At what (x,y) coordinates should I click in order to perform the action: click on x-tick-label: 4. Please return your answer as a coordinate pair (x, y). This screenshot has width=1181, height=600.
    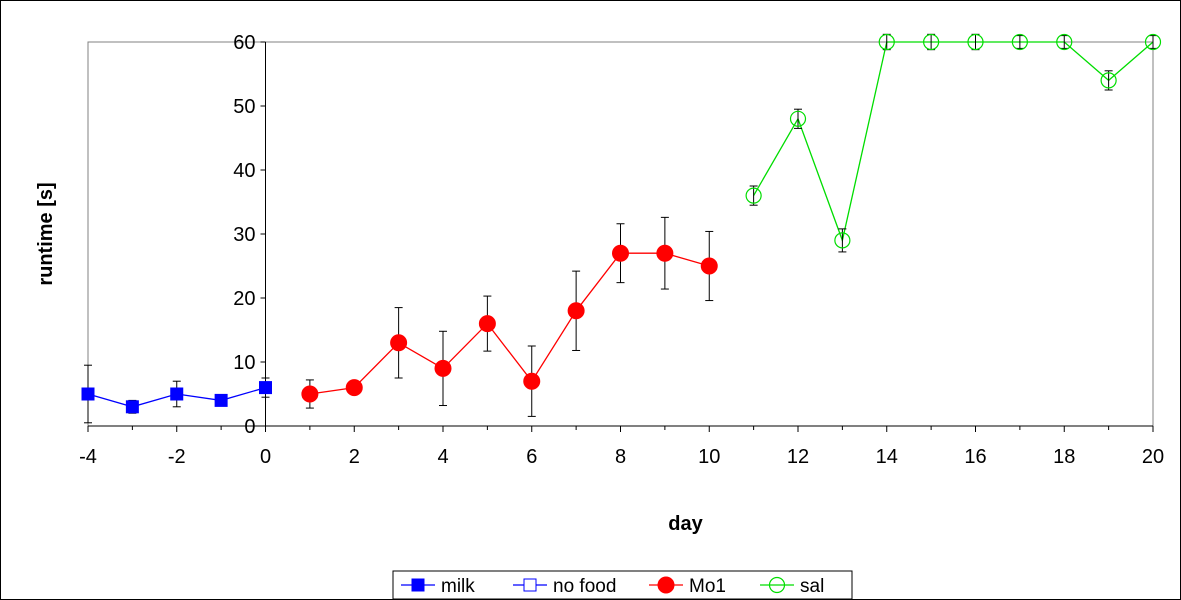
    Looking at the image, I should click on (442, 457).